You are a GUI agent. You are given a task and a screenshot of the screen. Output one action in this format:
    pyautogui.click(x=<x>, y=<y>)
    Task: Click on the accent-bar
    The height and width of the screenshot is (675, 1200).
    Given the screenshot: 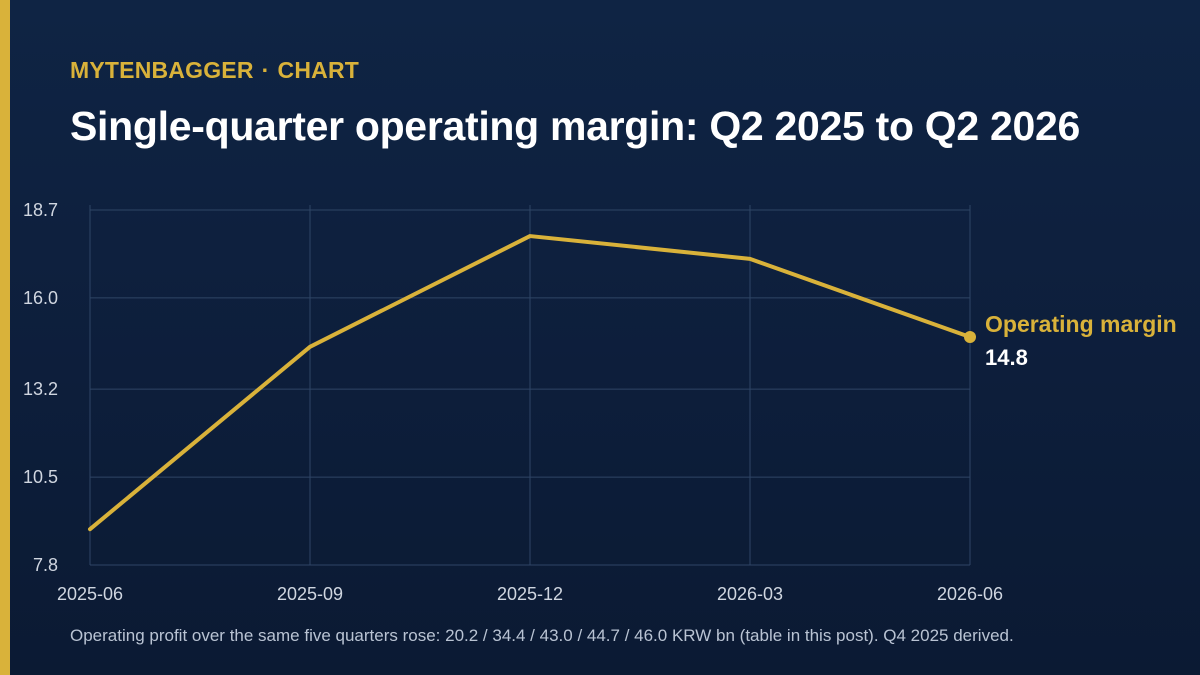 What is the action you would take?
    pyautogui.click(x=5, y=337)
    